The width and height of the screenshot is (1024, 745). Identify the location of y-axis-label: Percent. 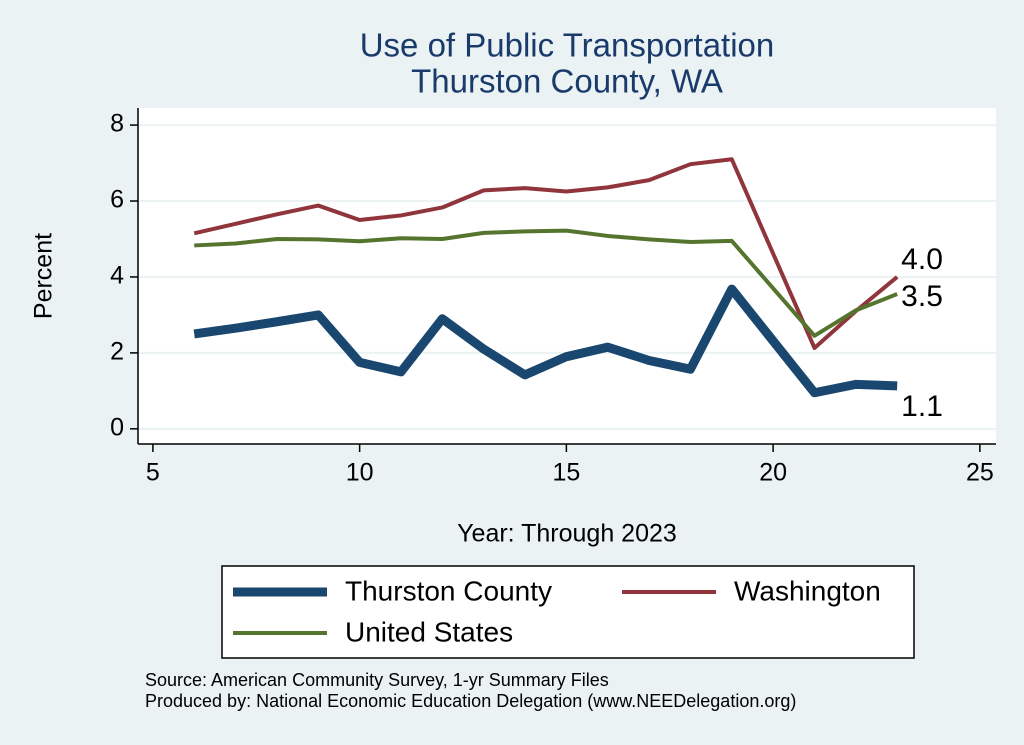
(44, 276).